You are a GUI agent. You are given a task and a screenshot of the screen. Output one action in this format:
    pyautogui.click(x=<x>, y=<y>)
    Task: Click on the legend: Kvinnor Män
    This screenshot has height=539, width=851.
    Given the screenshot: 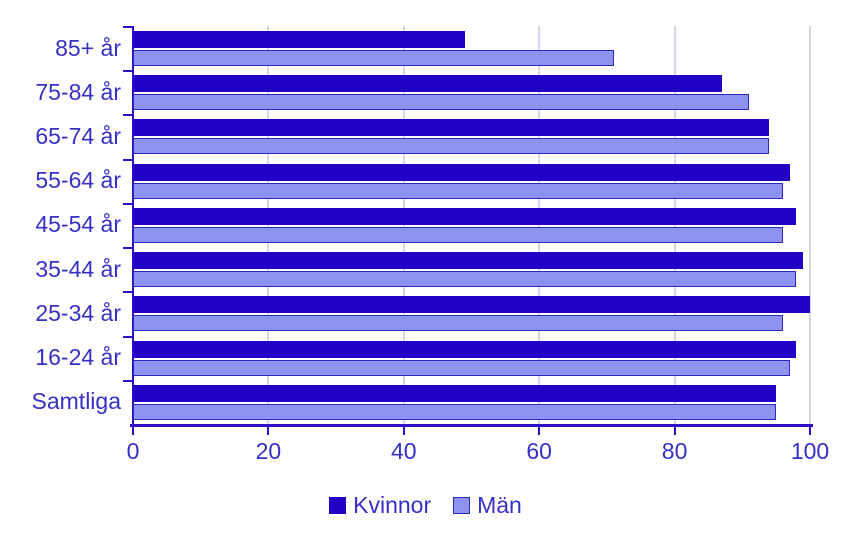 What is the action you would take?
    pyautogui.click(x=425, y=505)
    